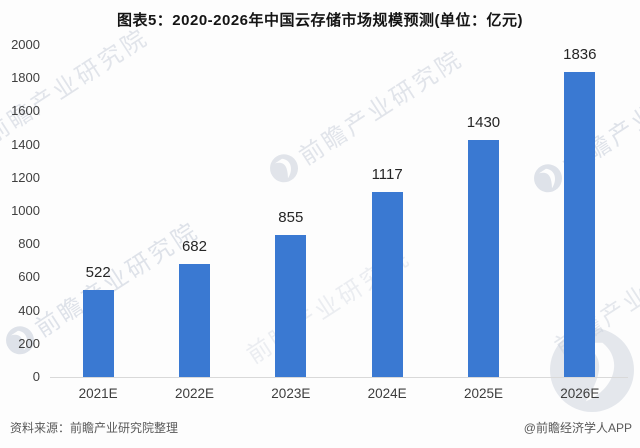 This screenshot has width=640, height=448. What do you see at coordinates (25, 78) in the screenshot?
I see `y-axis-tick-label: 1800` at bounding box center [25, 78].